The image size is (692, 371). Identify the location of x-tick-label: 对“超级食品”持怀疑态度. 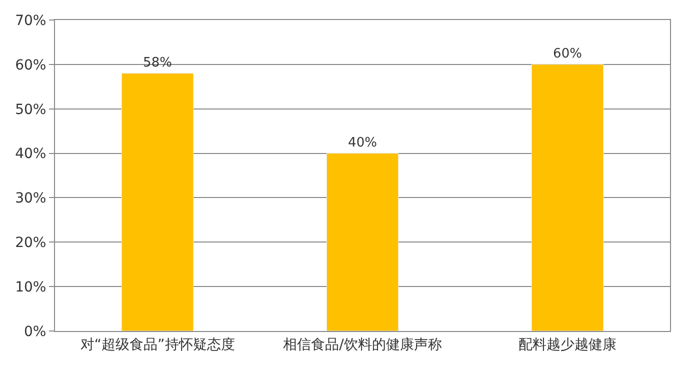
(157, 344).